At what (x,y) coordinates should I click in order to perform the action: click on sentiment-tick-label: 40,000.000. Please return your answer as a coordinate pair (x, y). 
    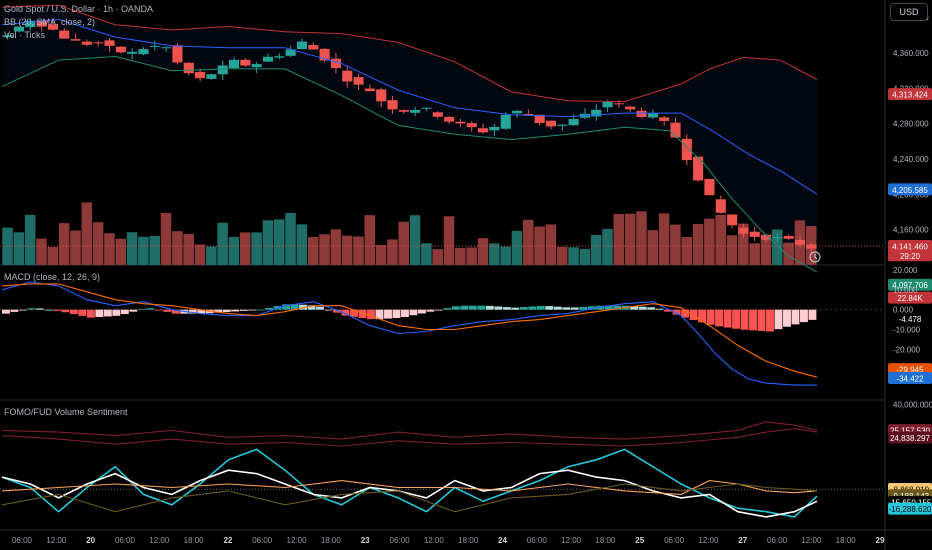
    Looking at the image, I should click on (912, 404).